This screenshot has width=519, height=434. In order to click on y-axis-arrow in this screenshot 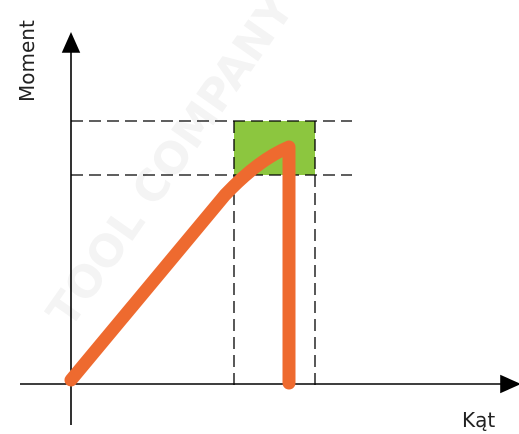, I will do `click(71, 42)`.